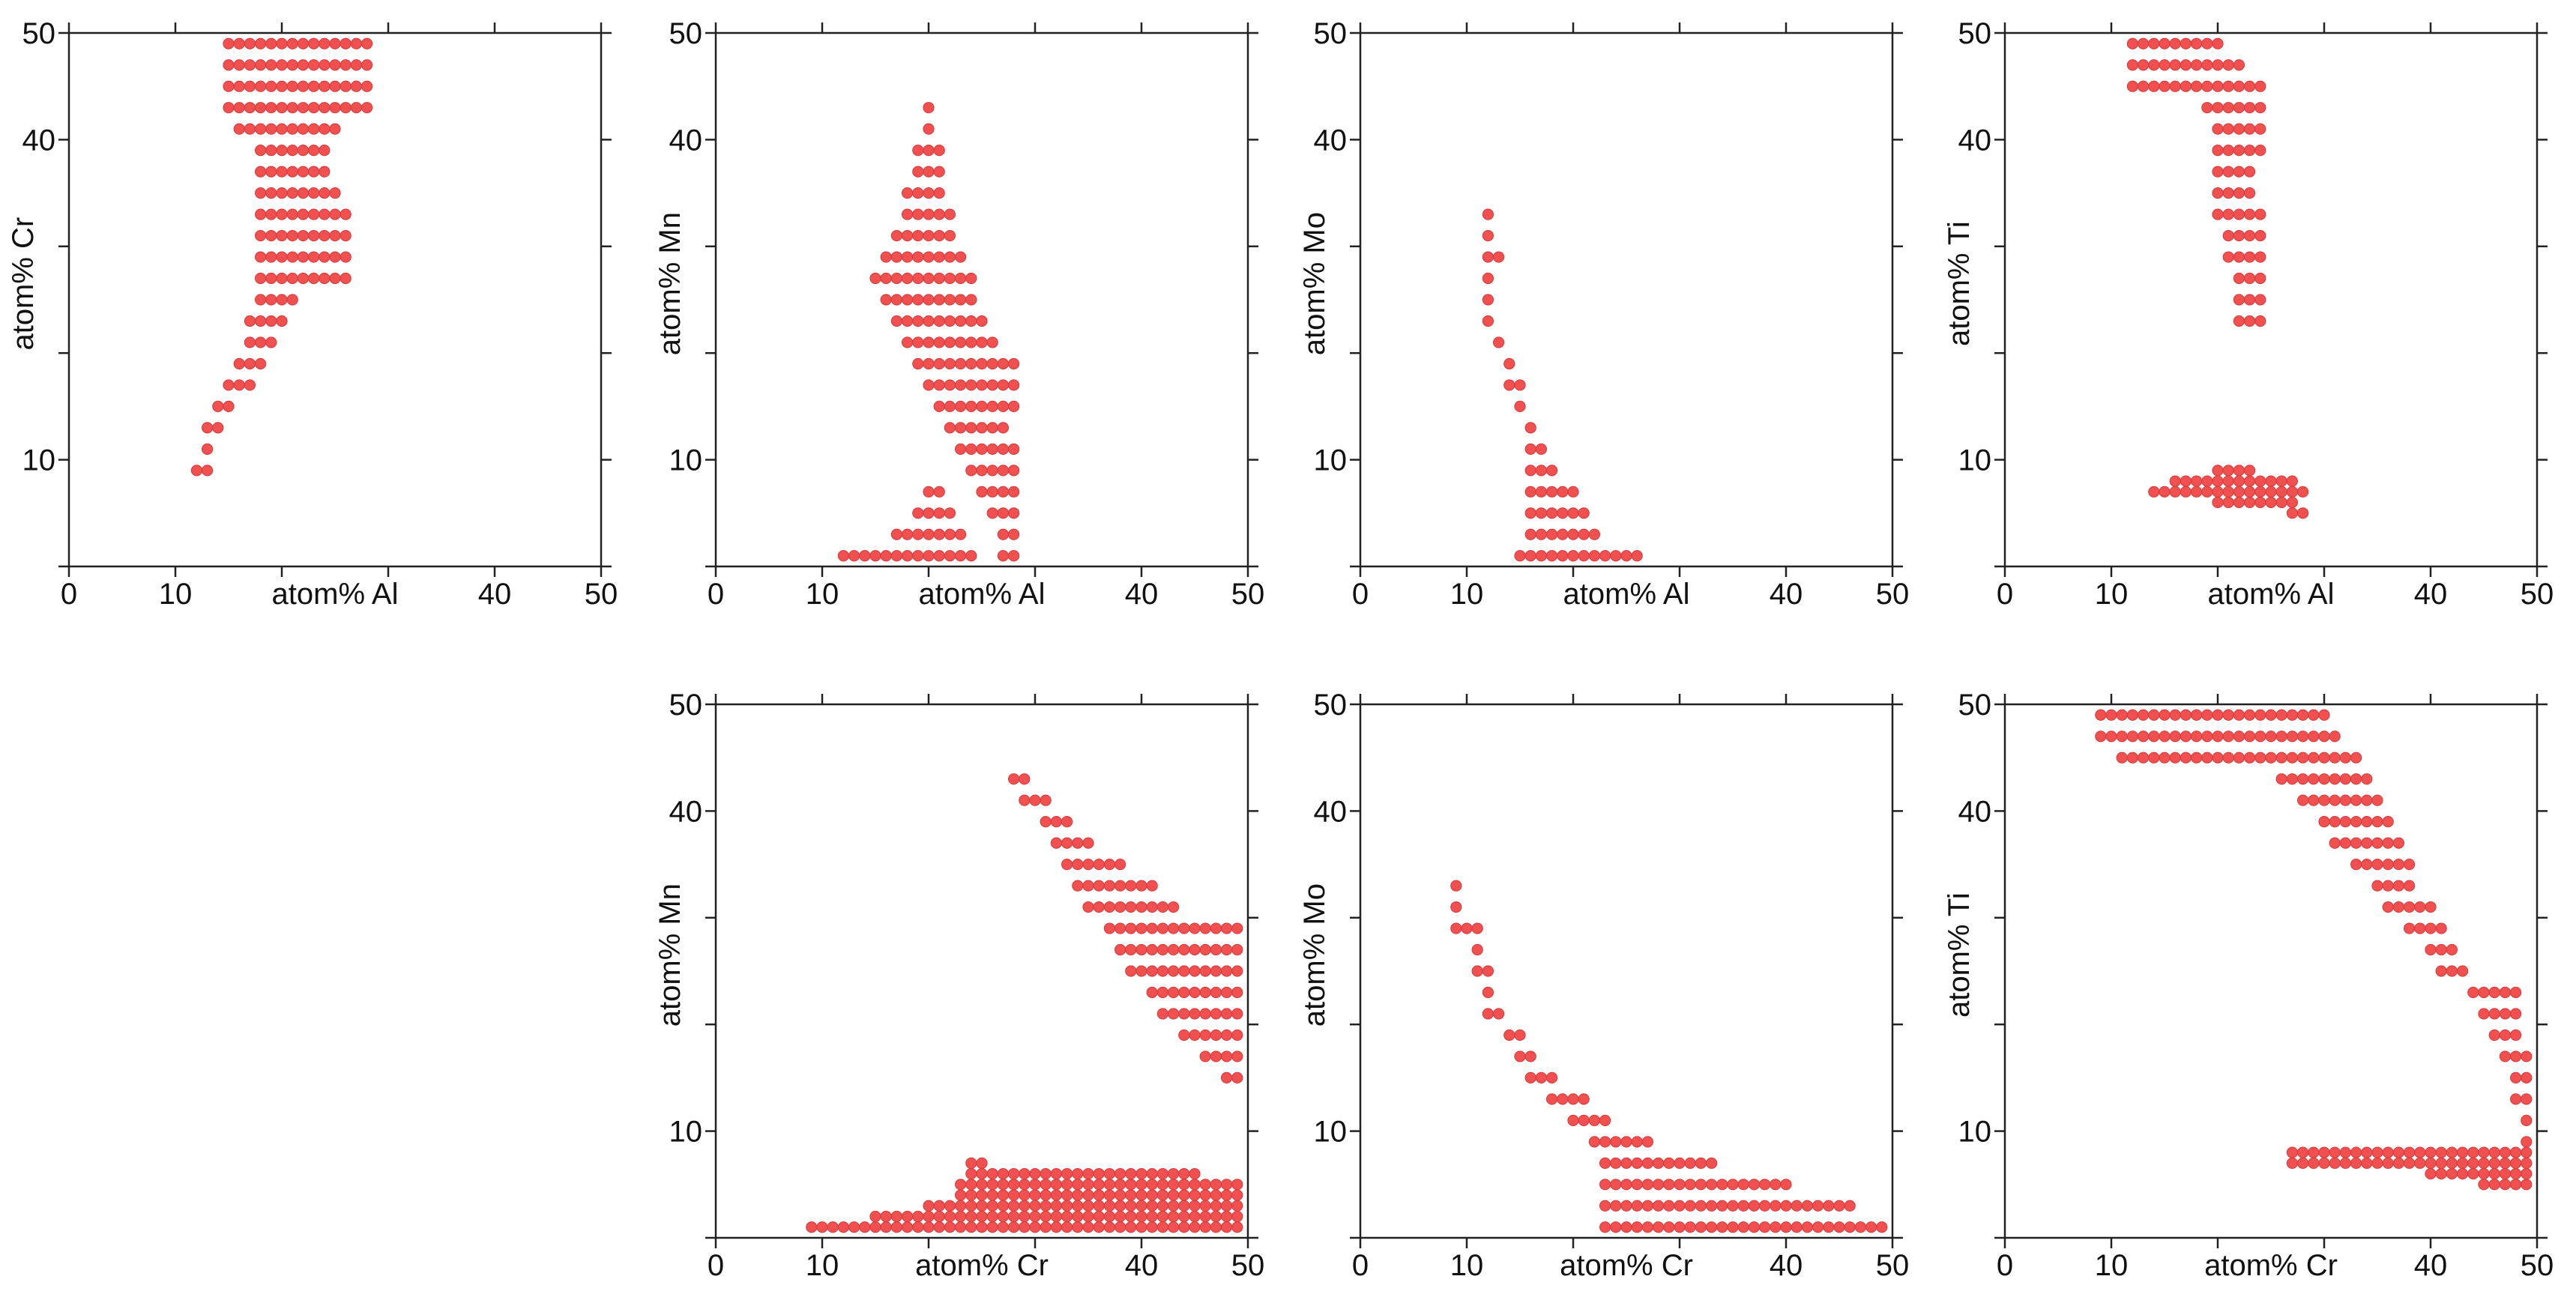 Image resolution: width=2576 pixels, height=1306 pixels. Describe the element at coordinates (1893, 1266) in the screenshot. I see `x-tick-label: 50` at that location.